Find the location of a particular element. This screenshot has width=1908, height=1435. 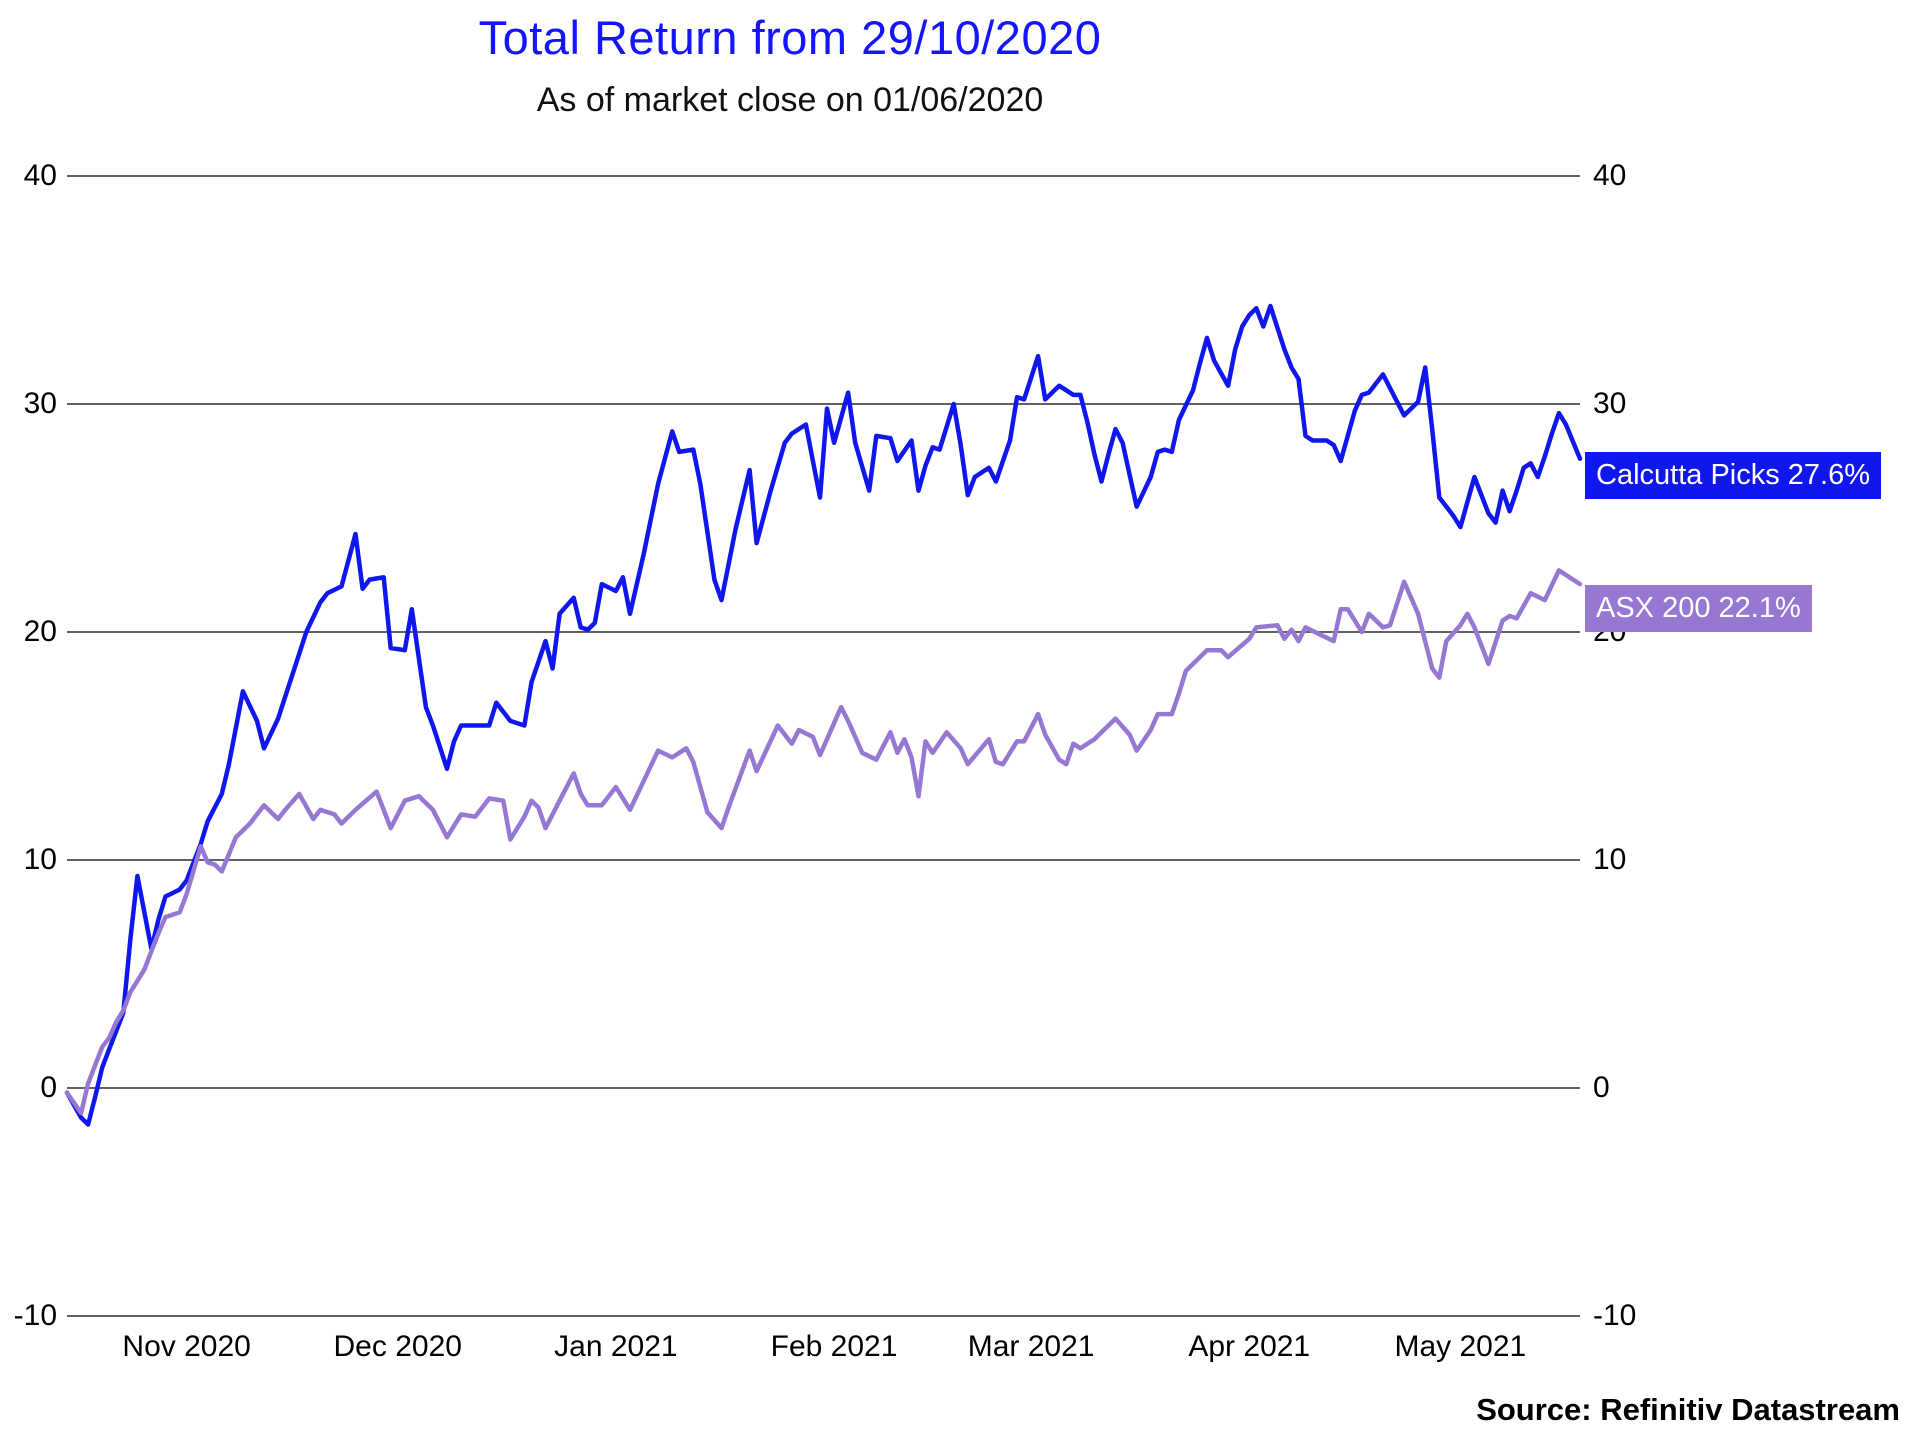

y-tick-label-right-30: 30 is located at coordinates (1610, 403).